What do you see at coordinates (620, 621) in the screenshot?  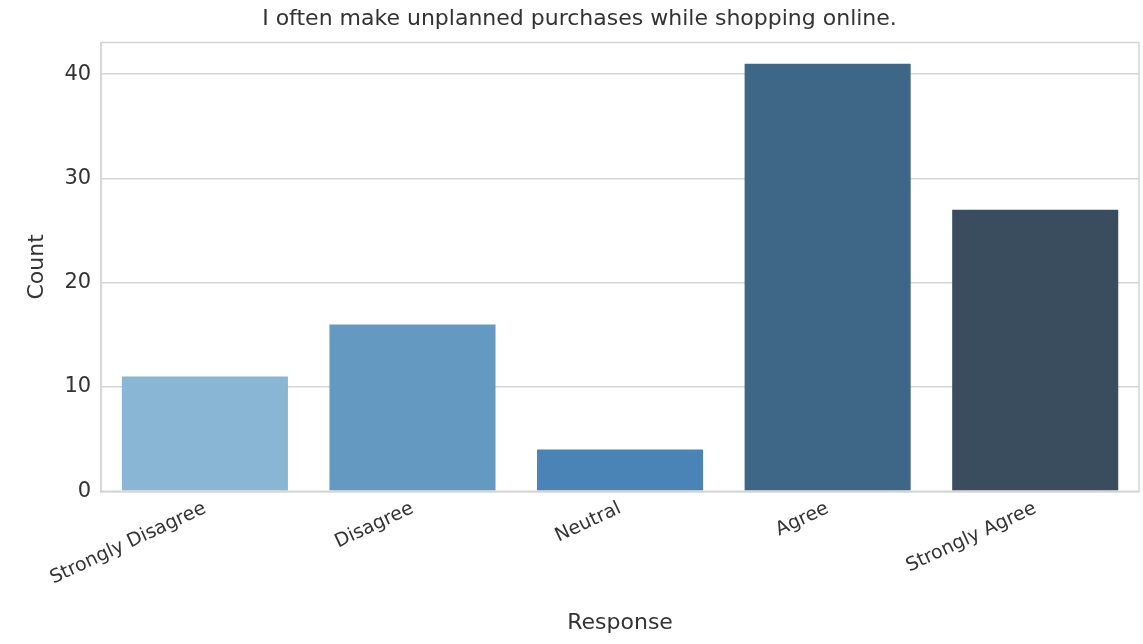 I see `x-axis-title: Response` at bounding box center [620, 621].